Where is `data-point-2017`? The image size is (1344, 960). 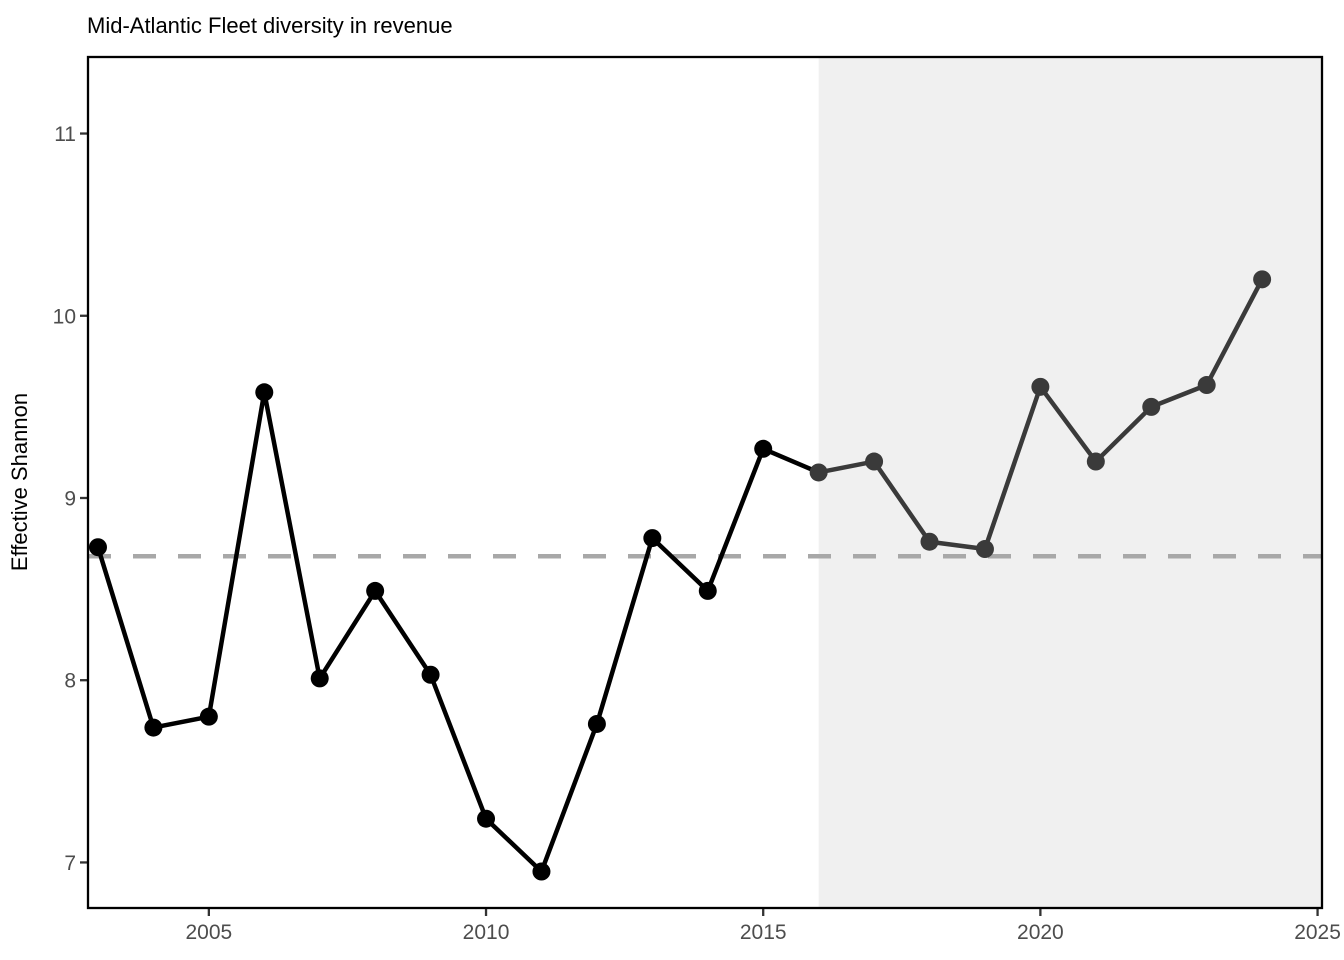
data-point-2017 is located at coordinates (874, 461).